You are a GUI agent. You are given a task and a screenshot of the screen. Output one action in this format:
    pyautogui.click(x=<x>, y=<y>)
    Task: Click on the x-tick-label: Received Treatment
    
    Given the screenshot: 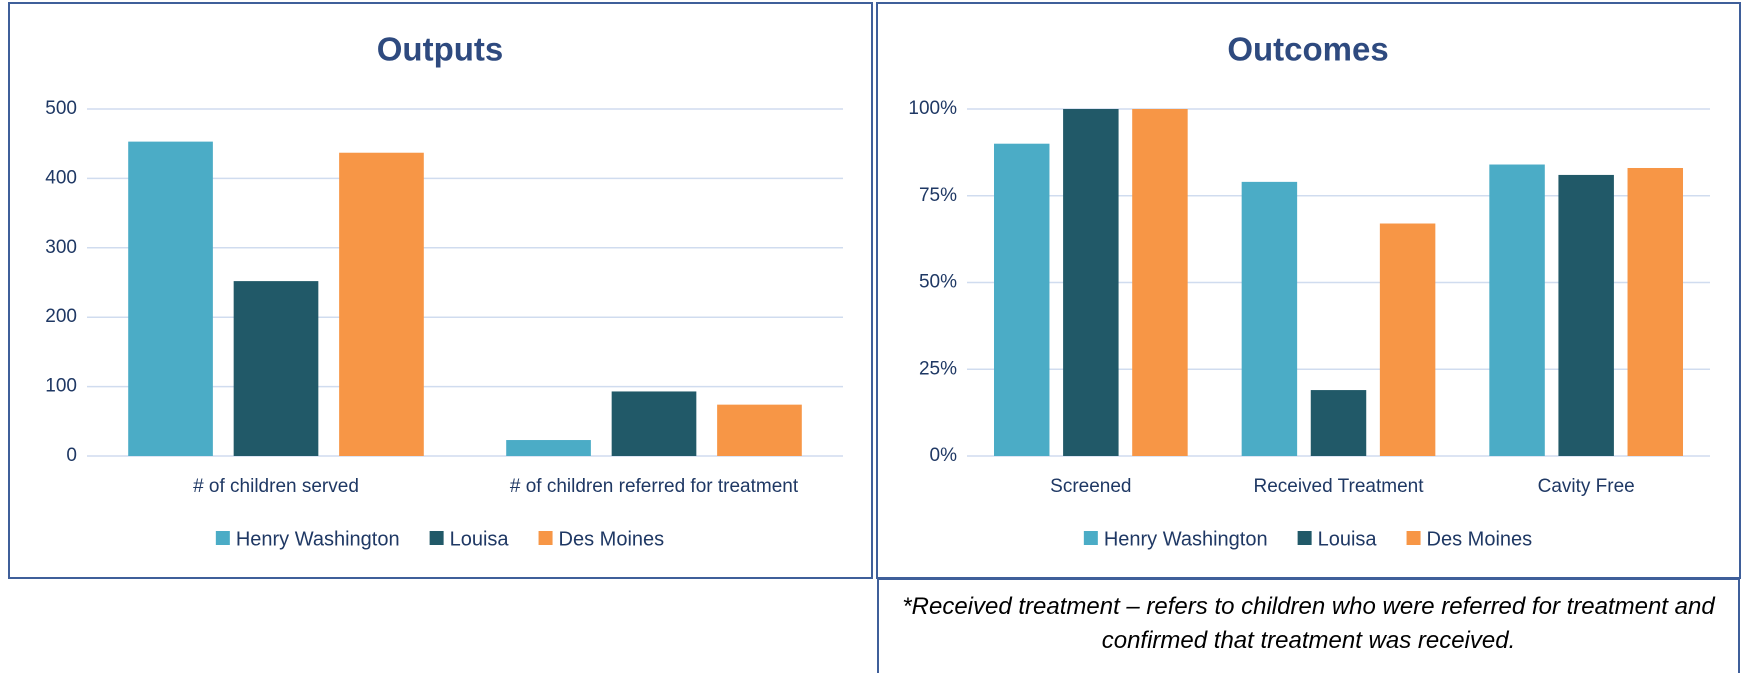 What is the action you would take?
    pyautogui.click(x=1338, y=486)
    